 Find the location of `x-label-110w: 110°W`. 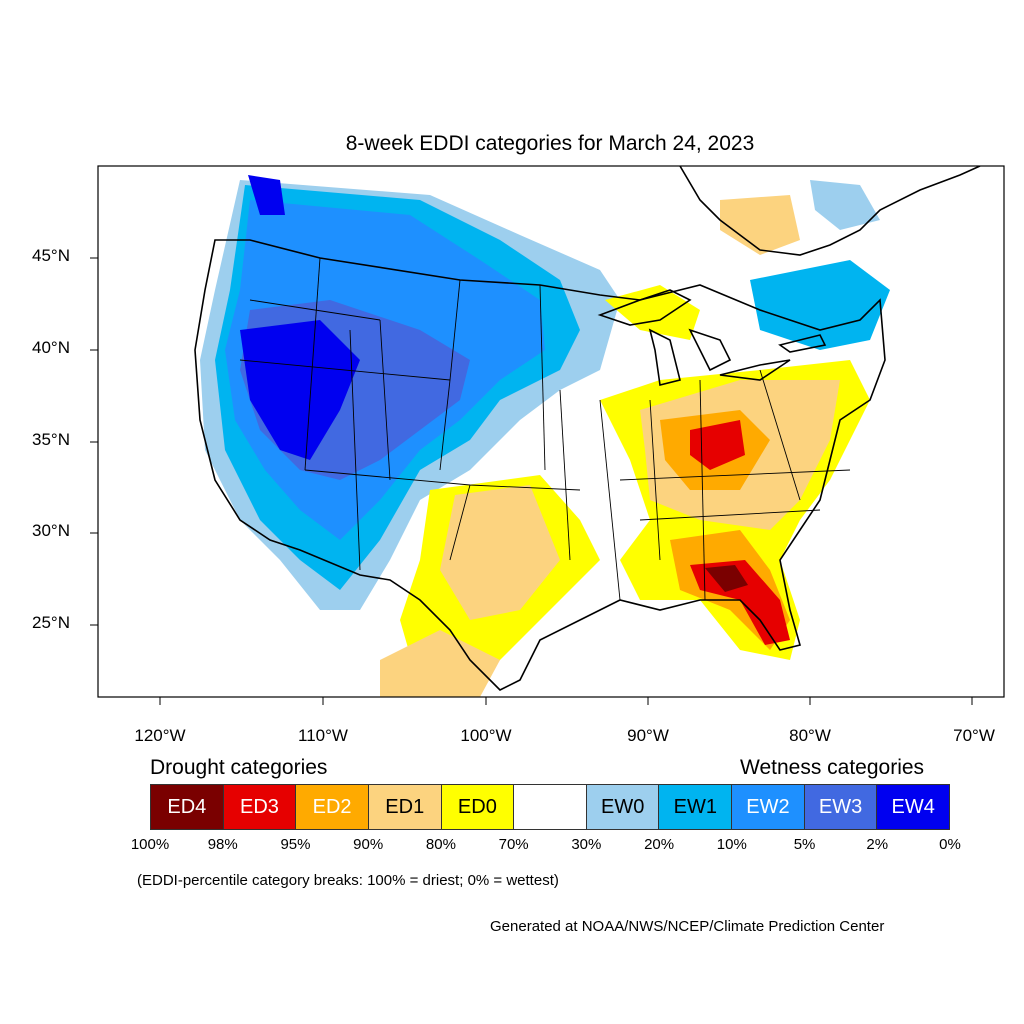

x-label-110w: 110°W is located at coordinates (323, 735).